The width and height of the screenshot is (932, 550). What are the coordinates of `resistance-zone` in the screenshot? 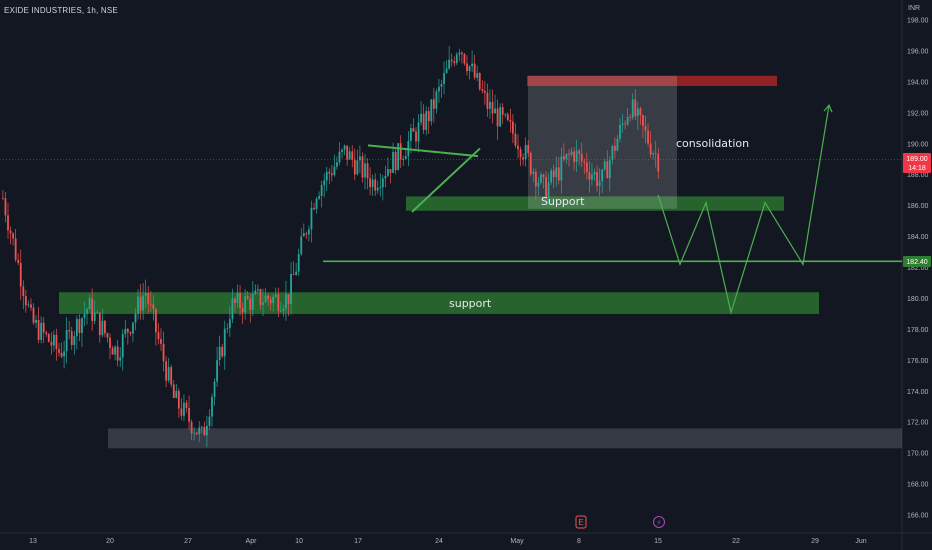 It's located at (652, 81).